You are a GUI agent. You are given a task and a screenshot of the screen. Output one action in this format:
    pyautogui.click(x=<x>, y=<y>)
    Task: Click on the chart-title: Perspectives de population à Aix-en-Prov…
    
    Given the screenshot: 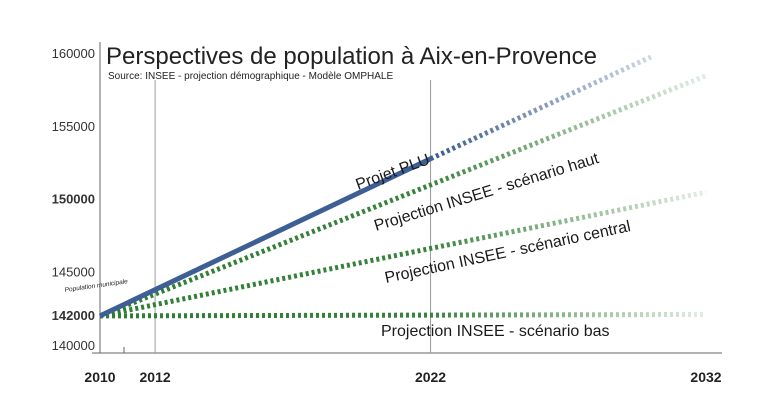 What is the action you would take?
    pyautogui.click(x=351, y=56)
    